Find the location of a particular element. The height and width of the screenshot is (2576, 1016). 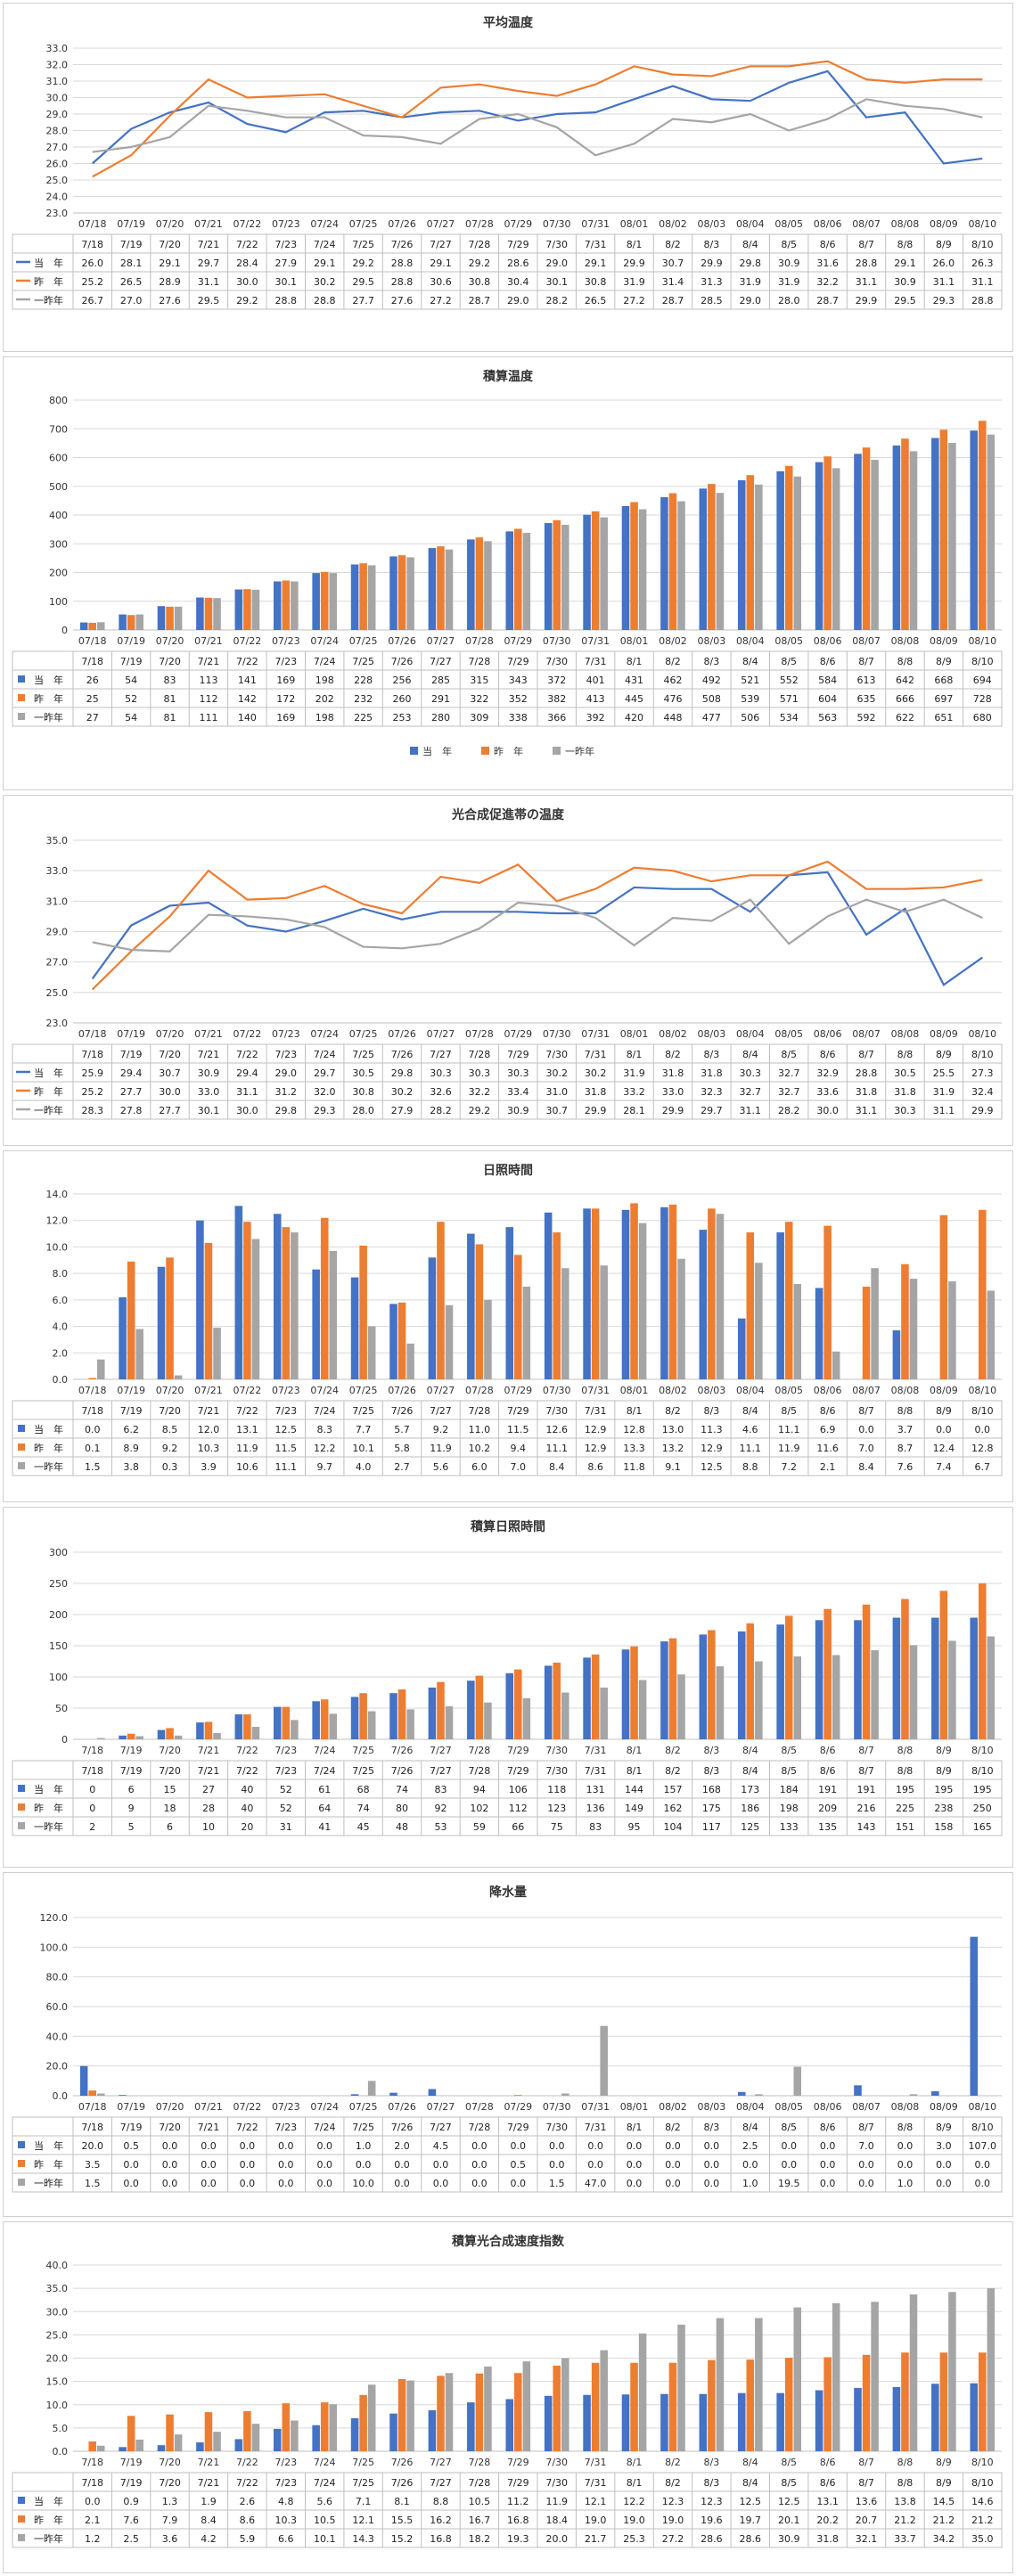

table-value-cell: 28.8 is located at coordinates (325, 301).